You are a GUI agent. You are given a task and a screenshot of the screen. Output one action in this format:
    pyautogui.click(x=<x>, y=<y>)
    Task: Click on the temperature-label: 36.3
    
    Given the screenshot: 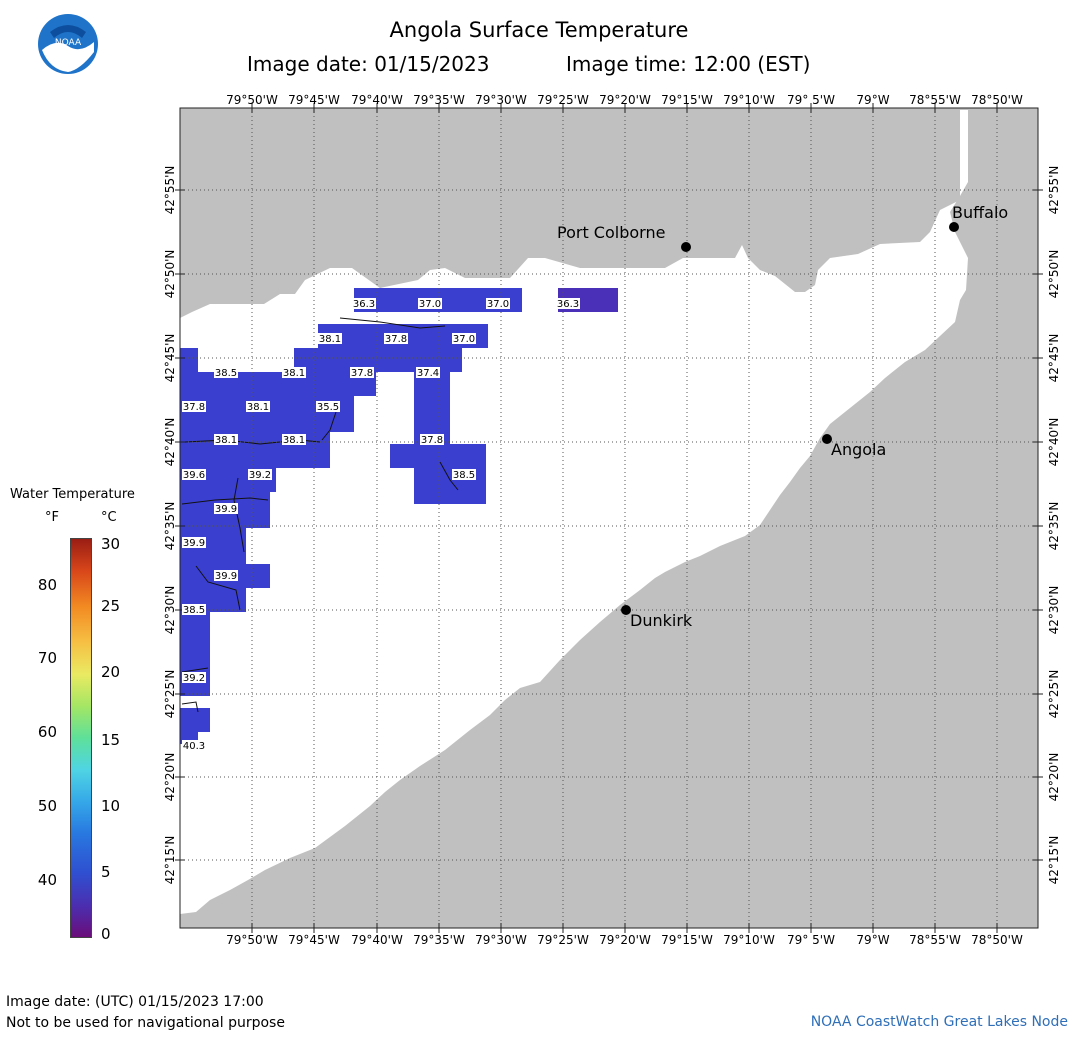 What is the action you would take?
    pyautogui.click(x=568, y=304)
    